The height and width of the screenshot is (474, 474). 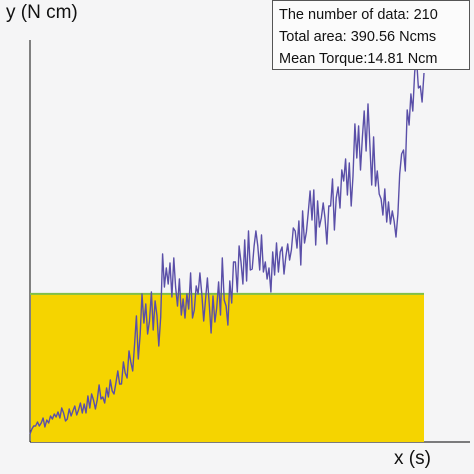 I want to click on y-axis-label: y (N cm), so click(x=42, y=12).